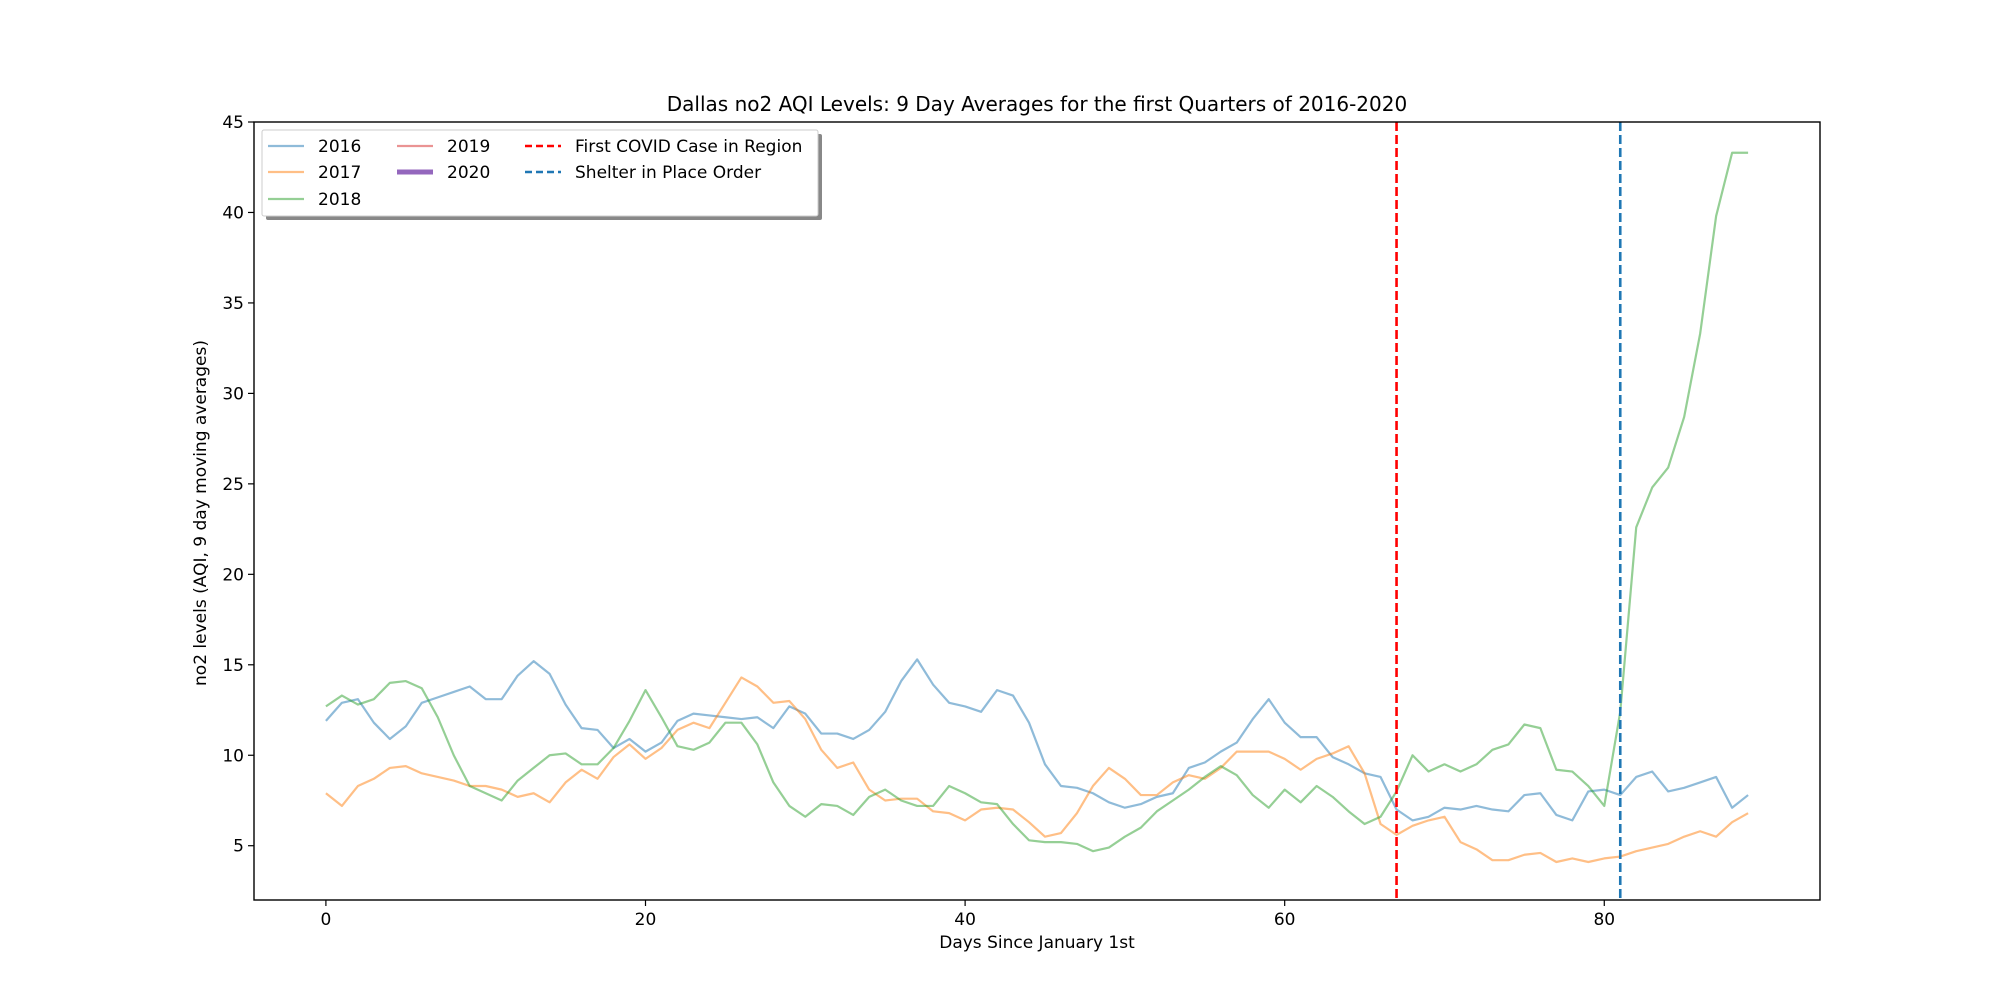  Describe the element at coordinates (468, 147) in the screenshot. I see `legend-label: 2019` at that location.